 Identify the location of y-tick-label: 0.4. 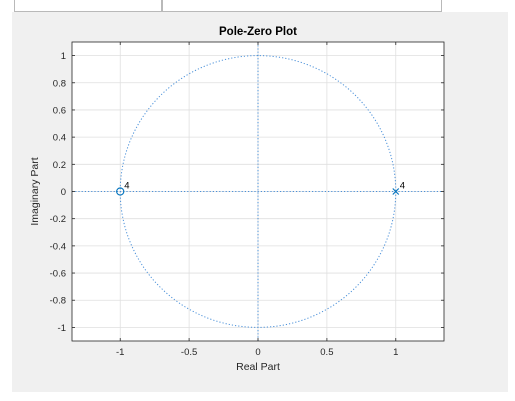
(59, 138).